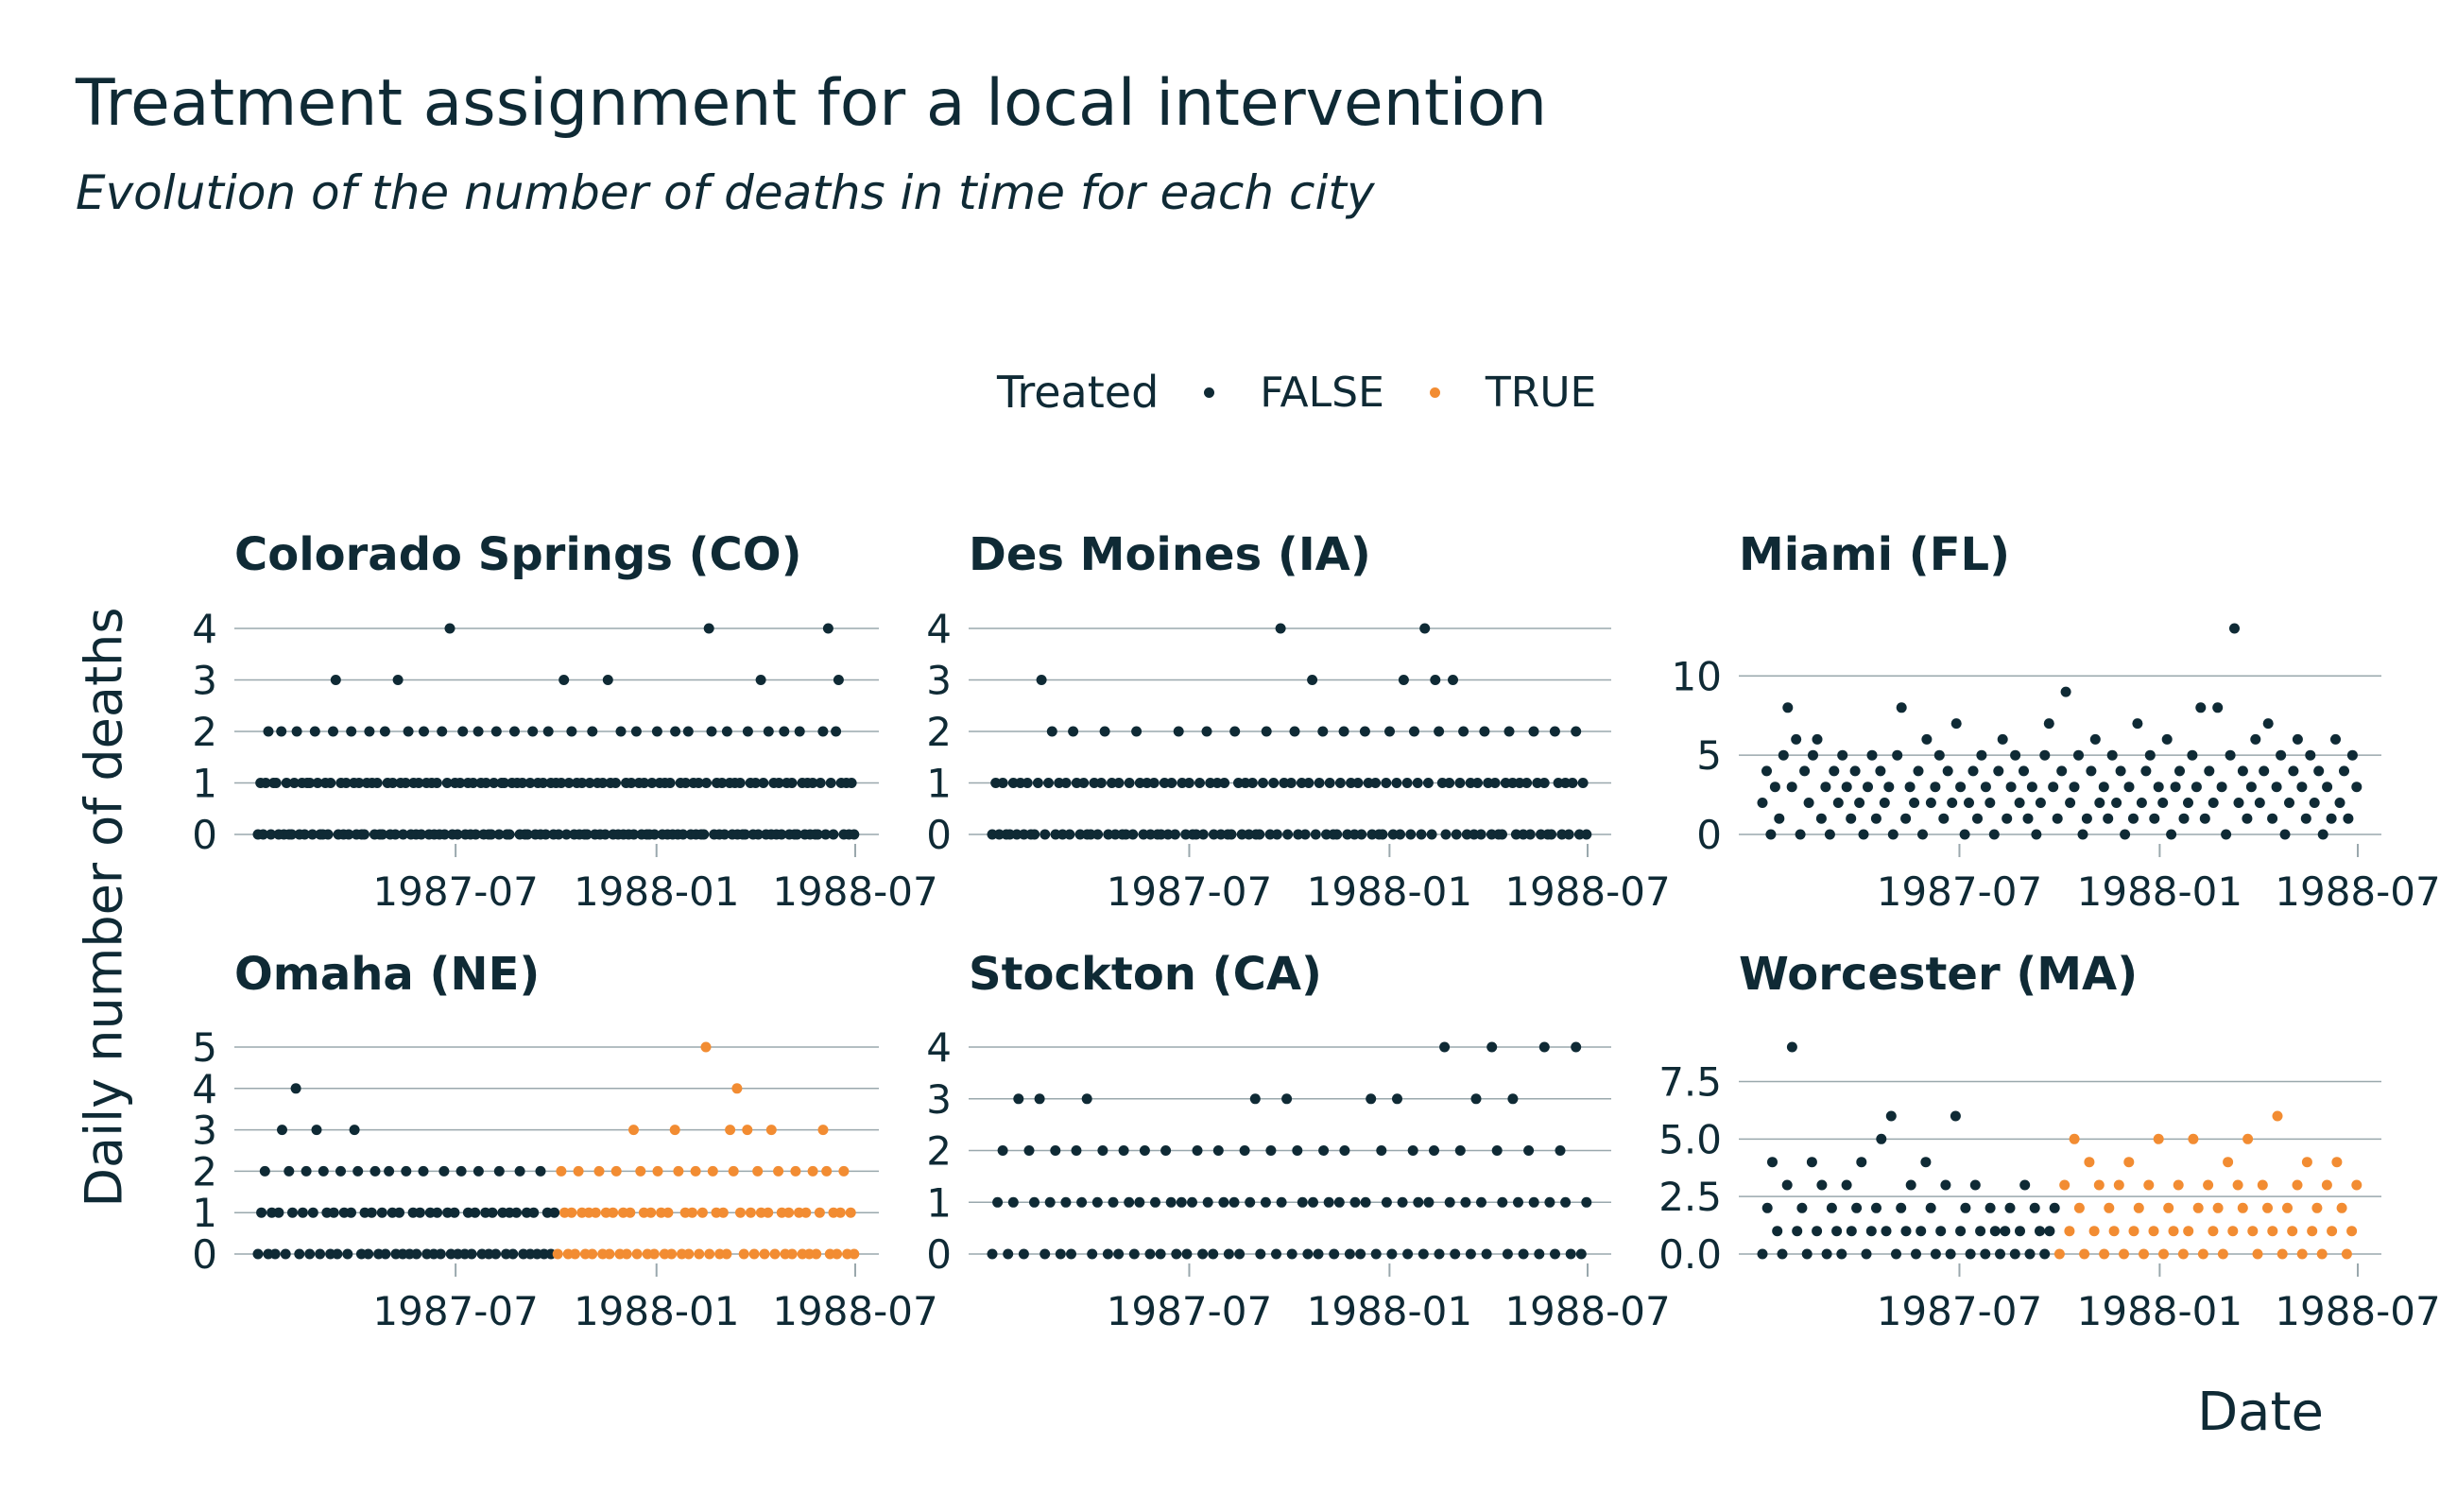  I want to click on x-tick-label-des-moines-ia: 1988-07, so click(1587, 891).